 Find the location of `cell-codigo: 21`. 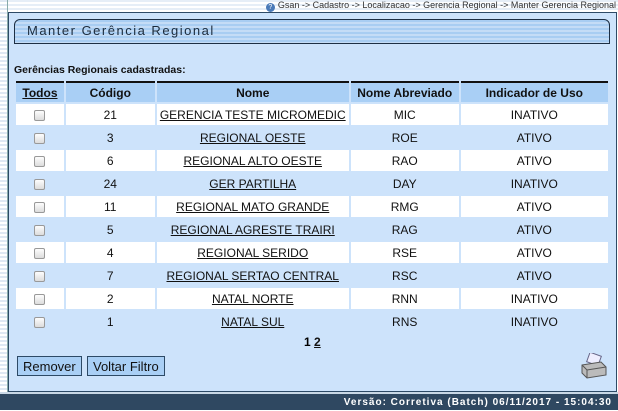

cell-codigo: 21 is located at coordinates (110, 114).